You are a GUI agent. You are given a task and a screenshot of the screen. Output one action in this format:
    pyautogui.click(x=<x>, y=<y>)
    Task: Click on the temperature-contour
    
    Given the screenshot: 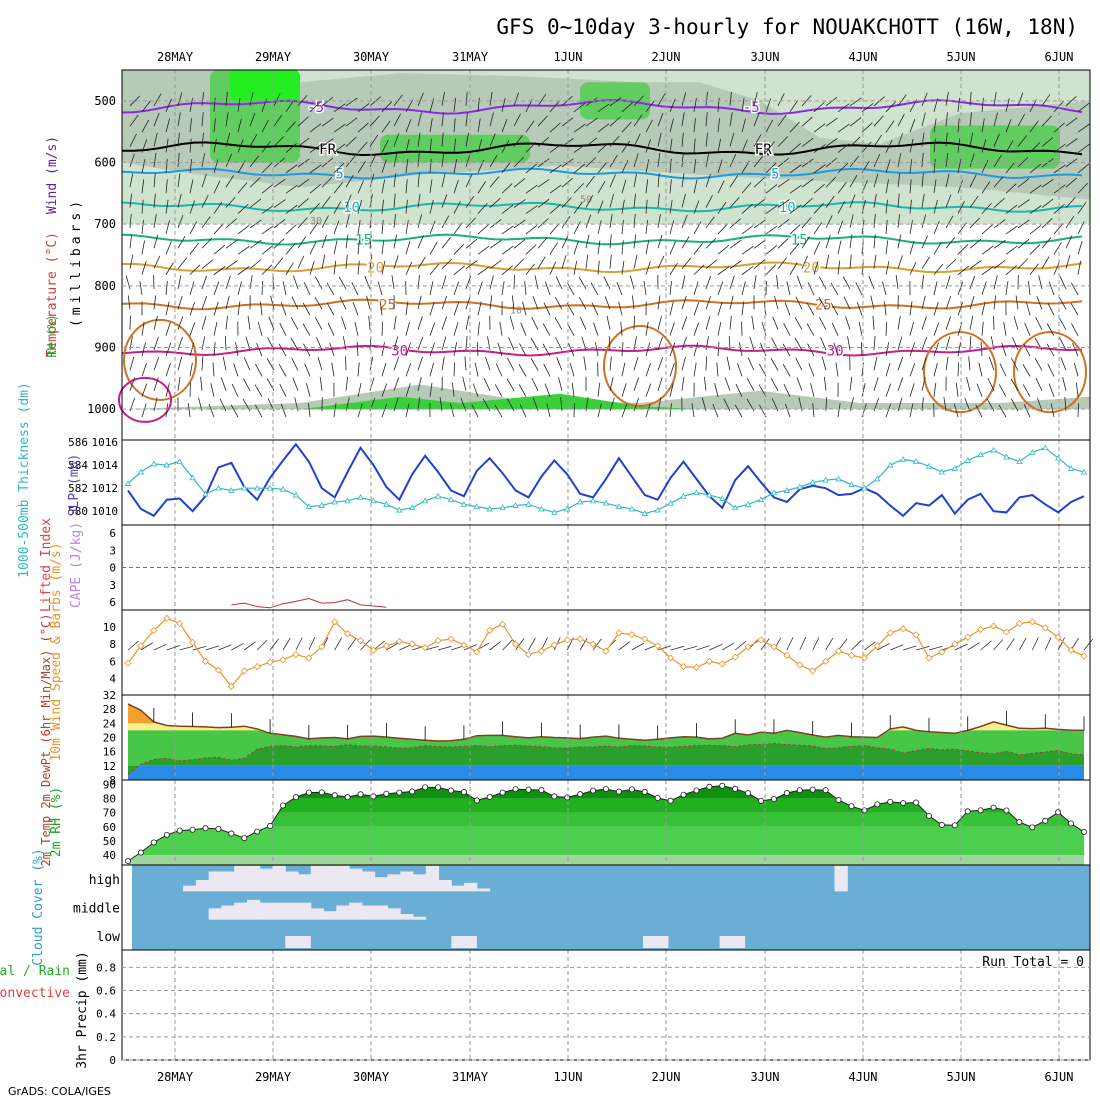 What is the action you would take?
    pyautogui.click(x=1050, y=372)
    